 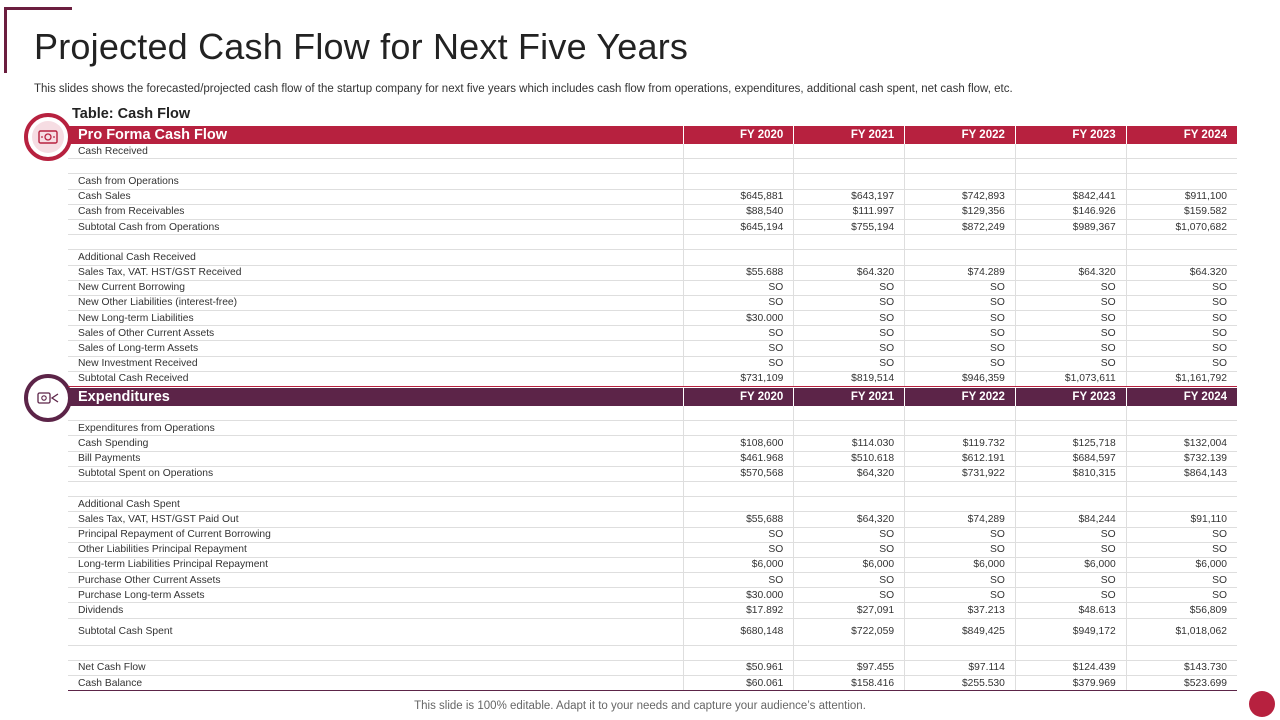 What do you see at coordinates (1181, 610) in the screenshot?
I see `cell-value: $56,809` at bounding box center [1181, 610].